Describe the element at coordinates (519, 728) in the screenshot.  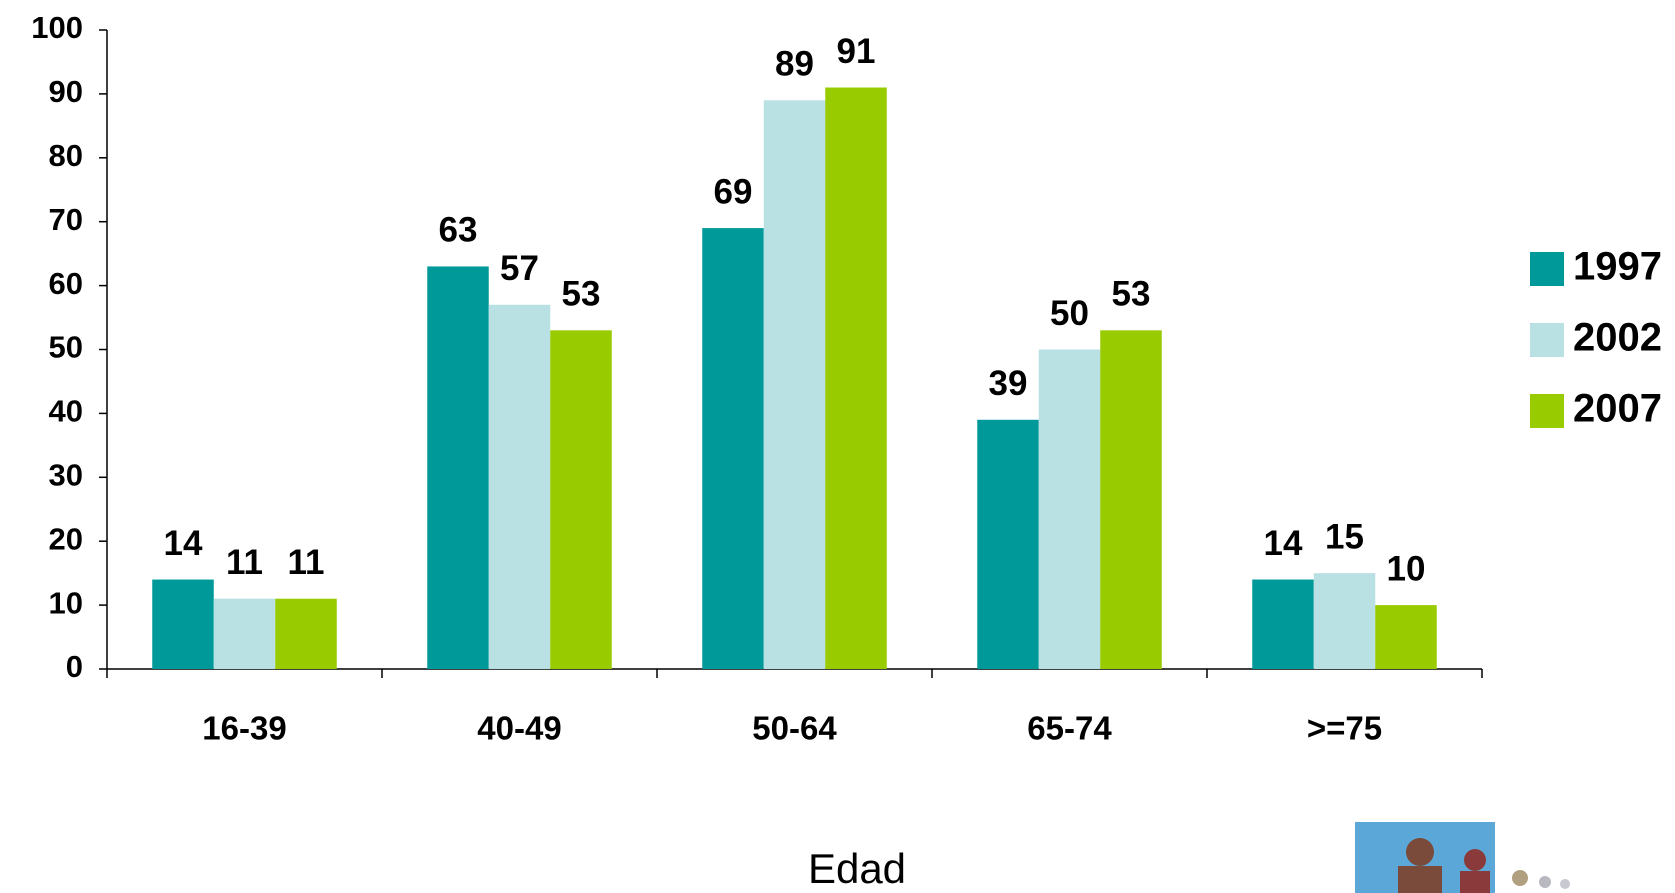
I see `x-tick-label: 40-49` at that location.